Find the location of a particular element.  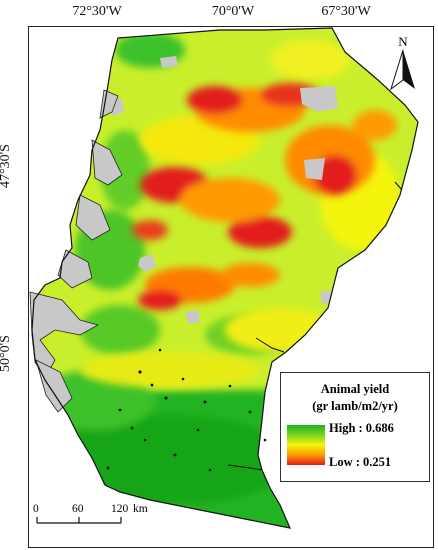

lake-dots is located at coordinates (186, 410).